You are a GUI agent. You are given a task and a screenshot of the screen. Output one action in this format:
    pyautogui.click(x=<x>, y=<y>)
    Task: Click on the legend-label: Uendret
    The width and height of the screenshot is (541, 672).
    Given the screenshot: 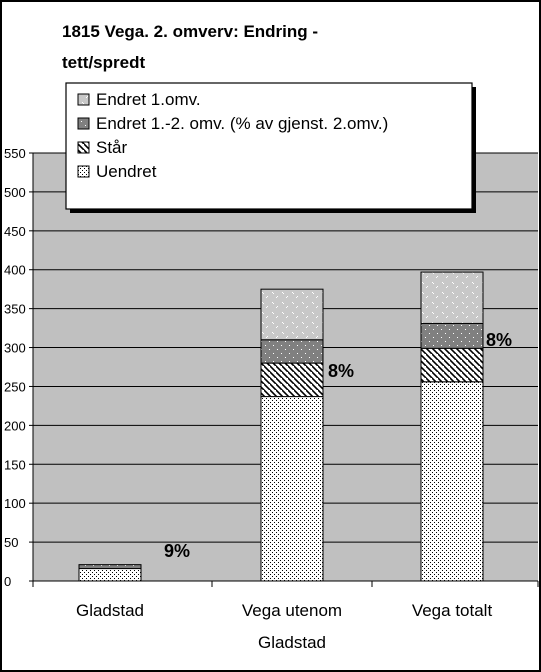 What is the action you would take?
    pyautogui.click(x=126, y=171)
    